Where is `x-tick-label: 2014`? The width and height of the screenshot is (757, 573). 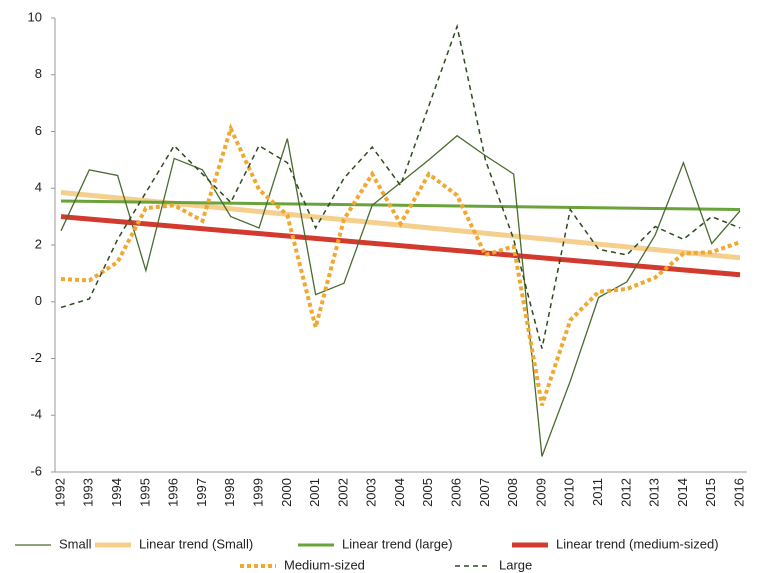
x-tick-label: 2014 is located at coordinates (682, 492).